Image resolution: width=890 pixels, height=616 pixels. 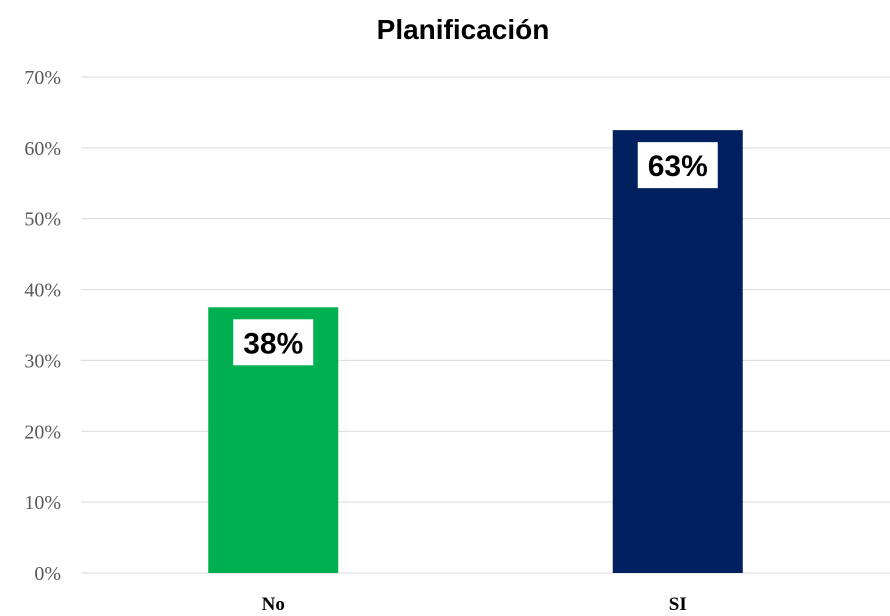 What do you see at coordinates (42, 326) in the screenshot?
I see `y-axis-ticks: 0% 10% 20% 30% 40% 50% 60% 70%` at bounding box center [42, 326].